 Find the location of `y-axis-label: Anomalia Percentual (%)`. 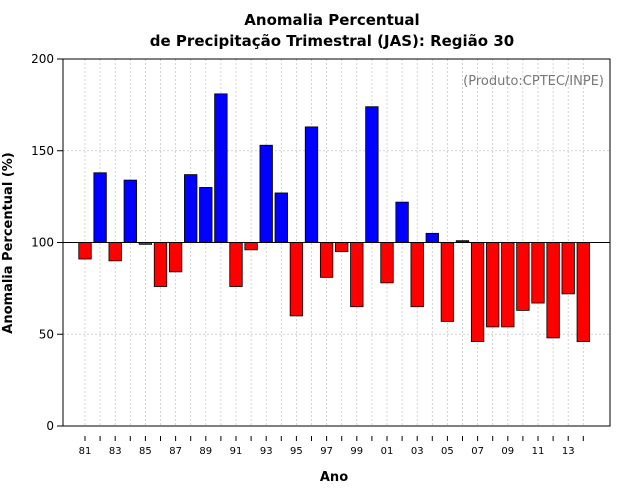

y-axis-label: Anomalia Percentual (%) is located at coordinates (8, 242).